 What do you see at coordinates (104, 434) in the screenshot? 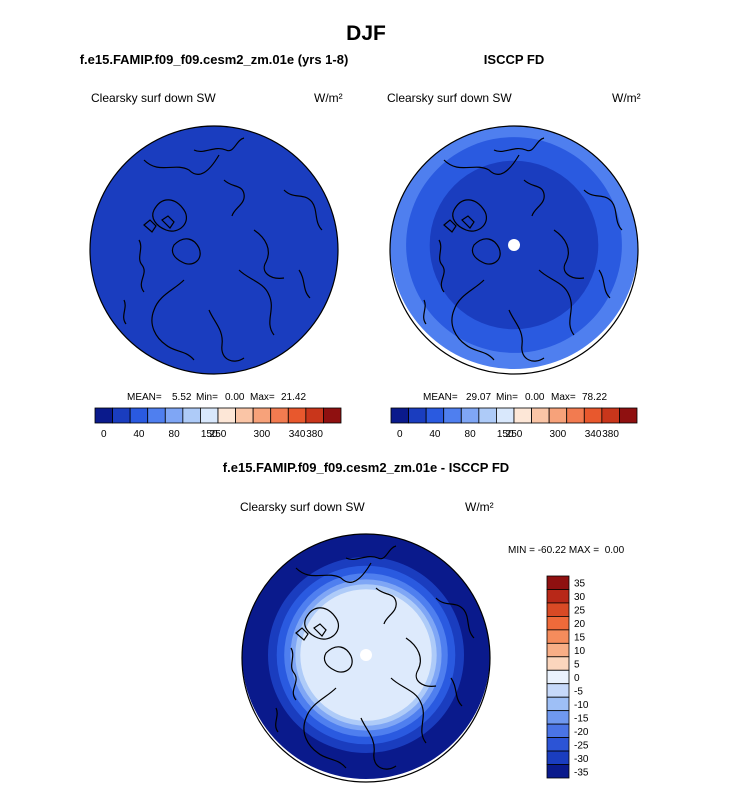
I see `colorbar-0-tick-0: 0` at bounding box center [104, 434].